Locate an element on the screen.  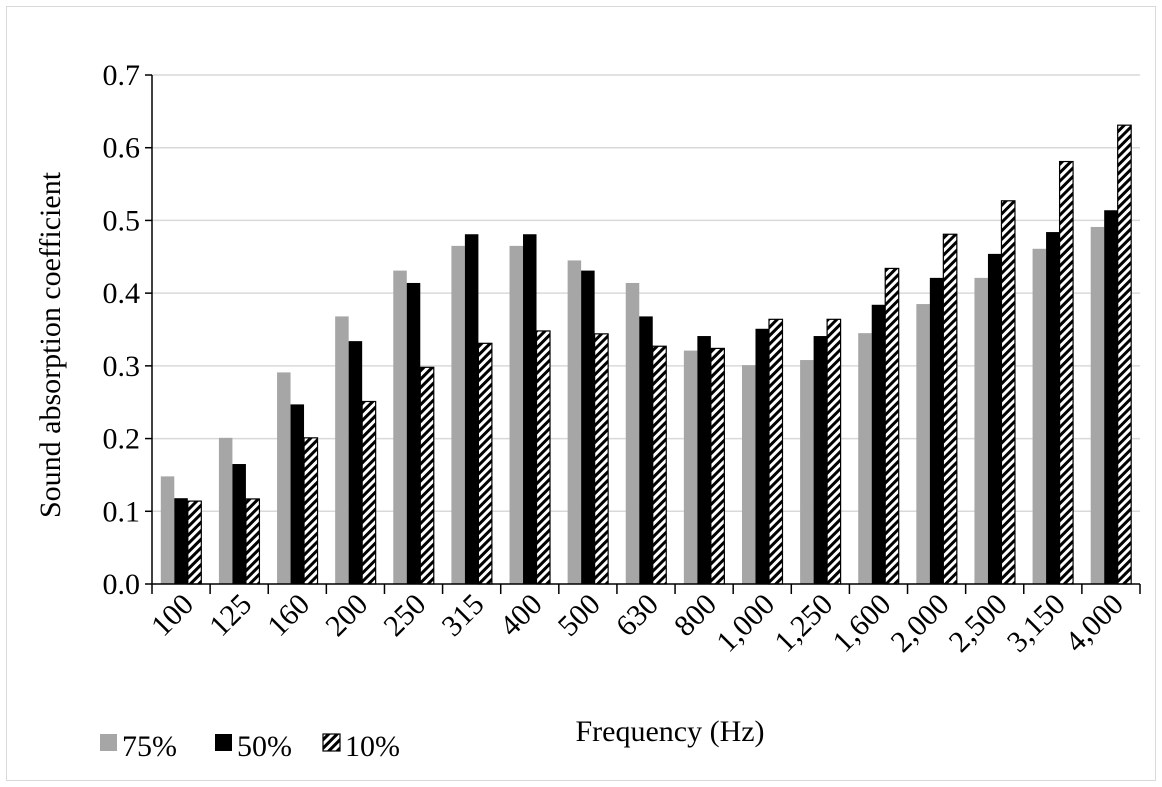
bar-75pct-2000 is located at coordinates (923, 444).